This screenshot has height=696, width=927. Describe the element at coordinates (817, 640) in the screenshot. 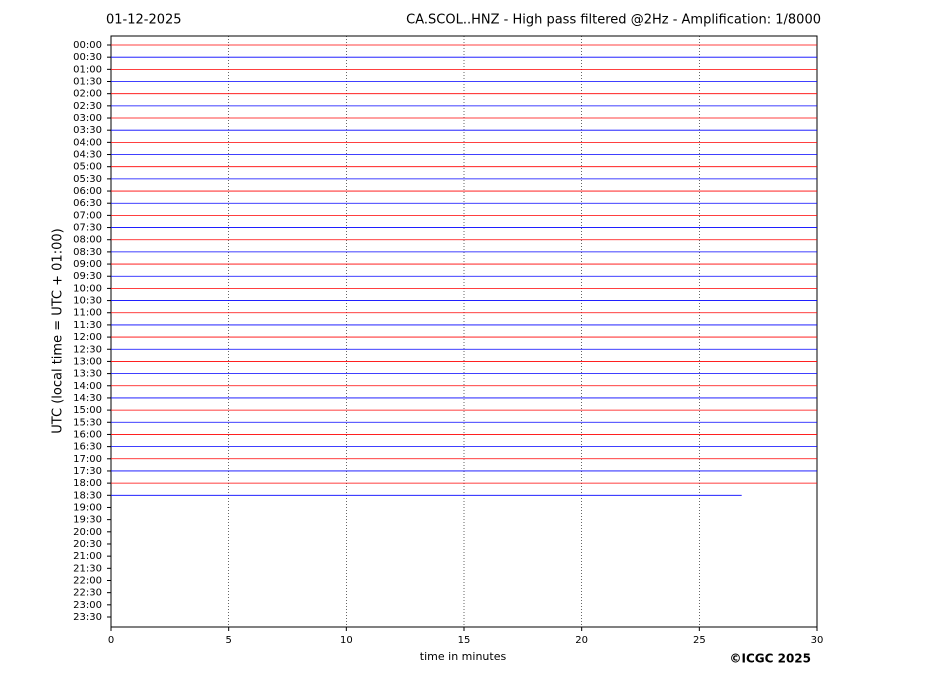

I see `x-tick-label: 30` at that location.